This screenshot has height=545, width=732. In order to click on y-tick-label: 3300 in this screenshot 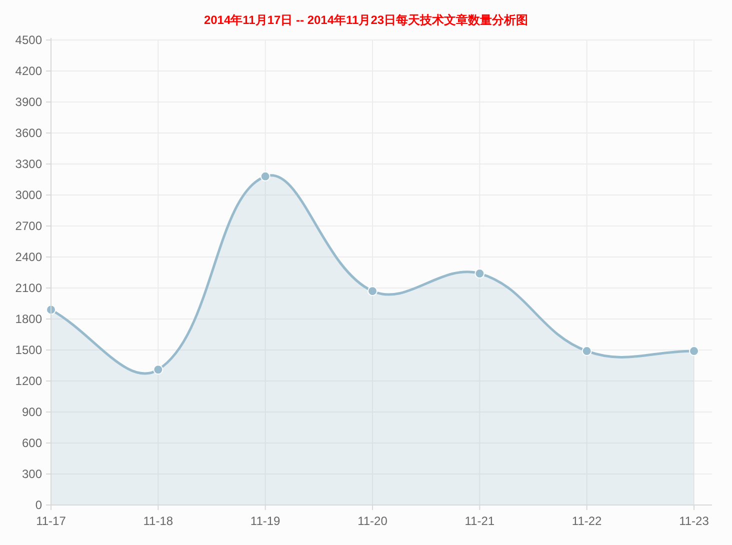, I will do `click(28, 164)`.